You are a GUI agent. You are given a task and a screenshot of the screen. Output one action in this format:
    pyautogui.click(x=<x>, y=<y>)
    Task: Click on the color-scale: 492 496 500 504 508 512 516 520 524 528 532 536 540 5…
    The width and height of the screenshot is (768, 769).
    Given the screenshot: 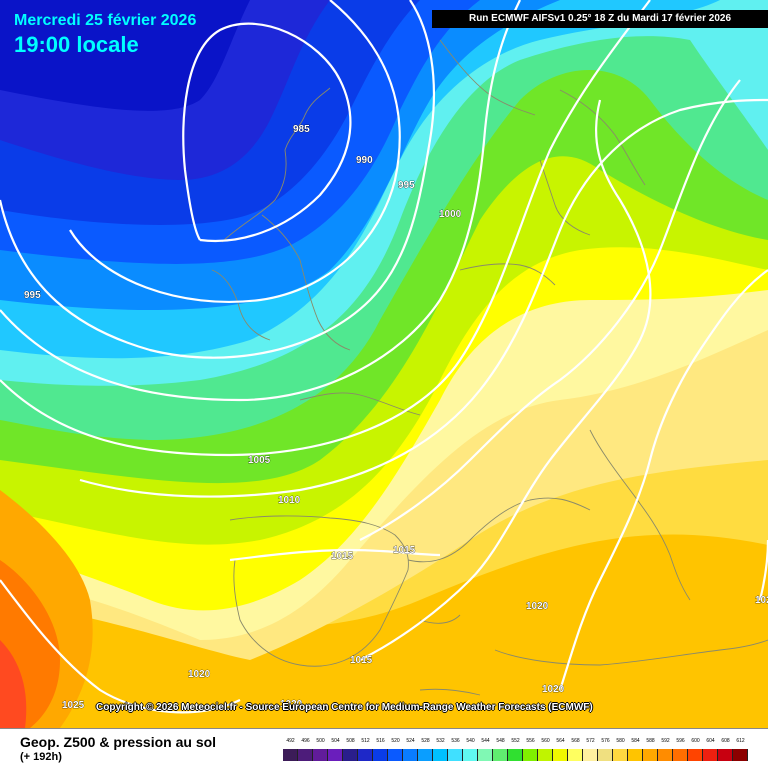 What is the action you would take?
    pyautogui.click(x=515, y=751)
    